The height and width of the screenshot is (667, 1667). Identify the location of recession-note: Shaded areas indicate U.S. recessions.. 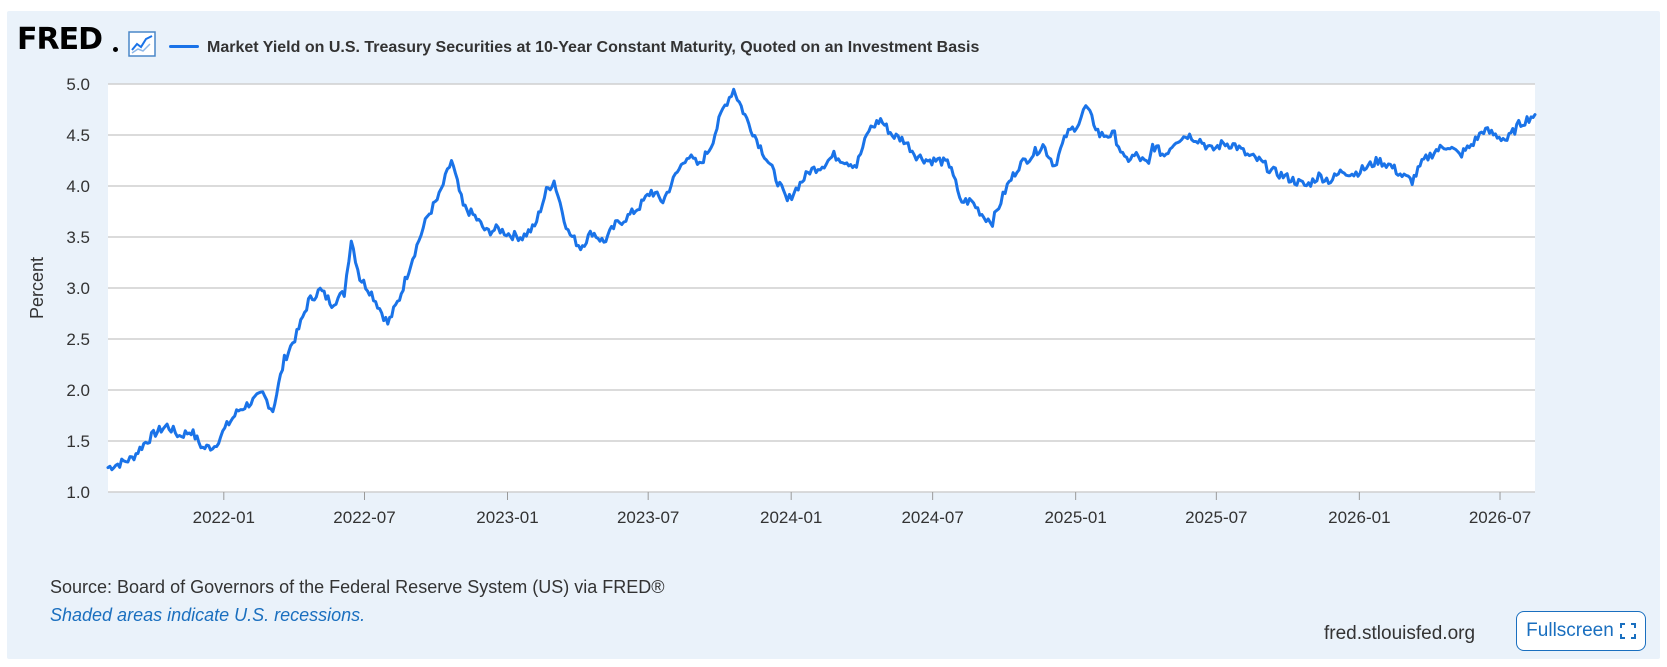
(208, 615).